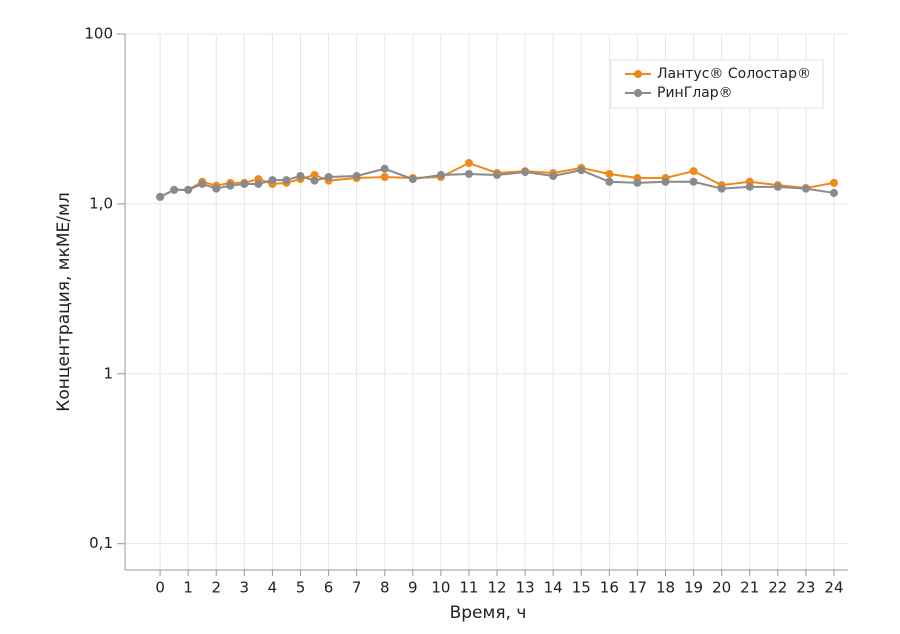 The image size is (900, 634). I want to click on x-tick-label: 22, so click(777, 588).